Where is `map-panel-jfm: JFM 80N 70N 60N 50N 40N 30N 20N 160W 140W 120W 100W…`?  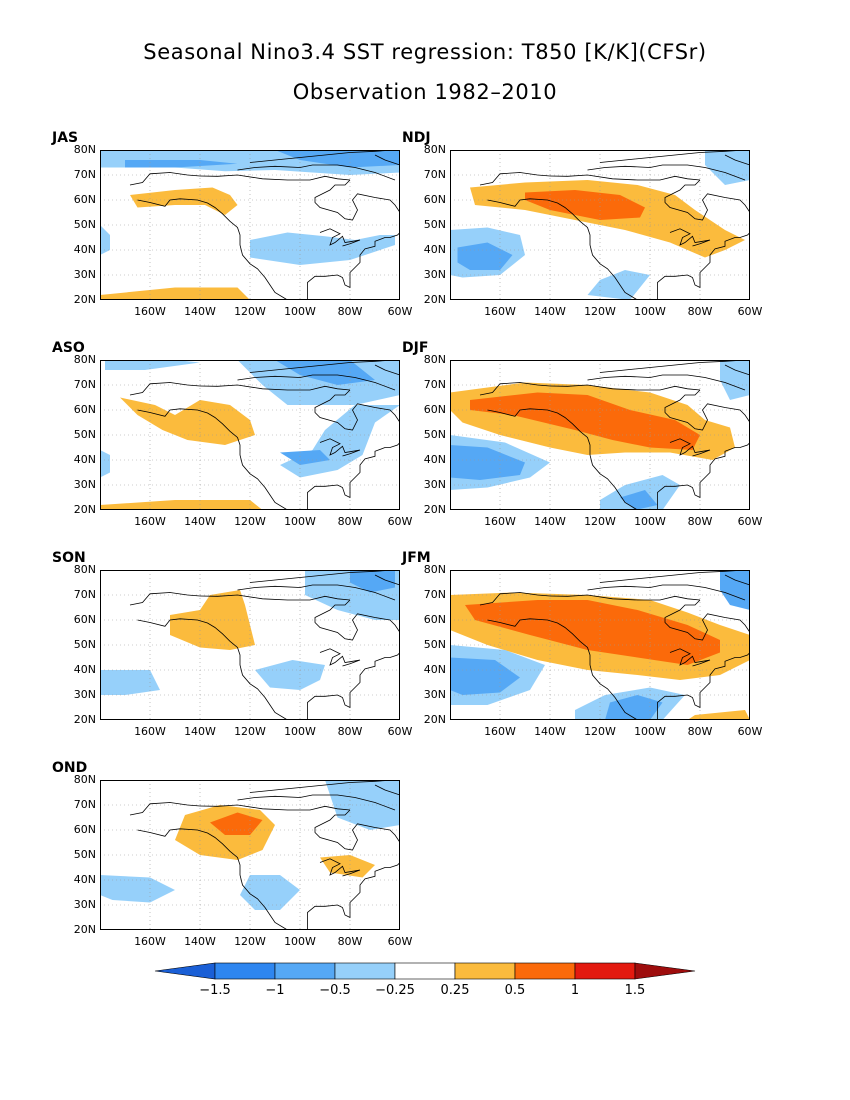 map-panel-jfm: JFM 80N 70N 60N 50N 40N 30N 20N 160W 140W 120W 100W… is located at coordinates (581, 652).